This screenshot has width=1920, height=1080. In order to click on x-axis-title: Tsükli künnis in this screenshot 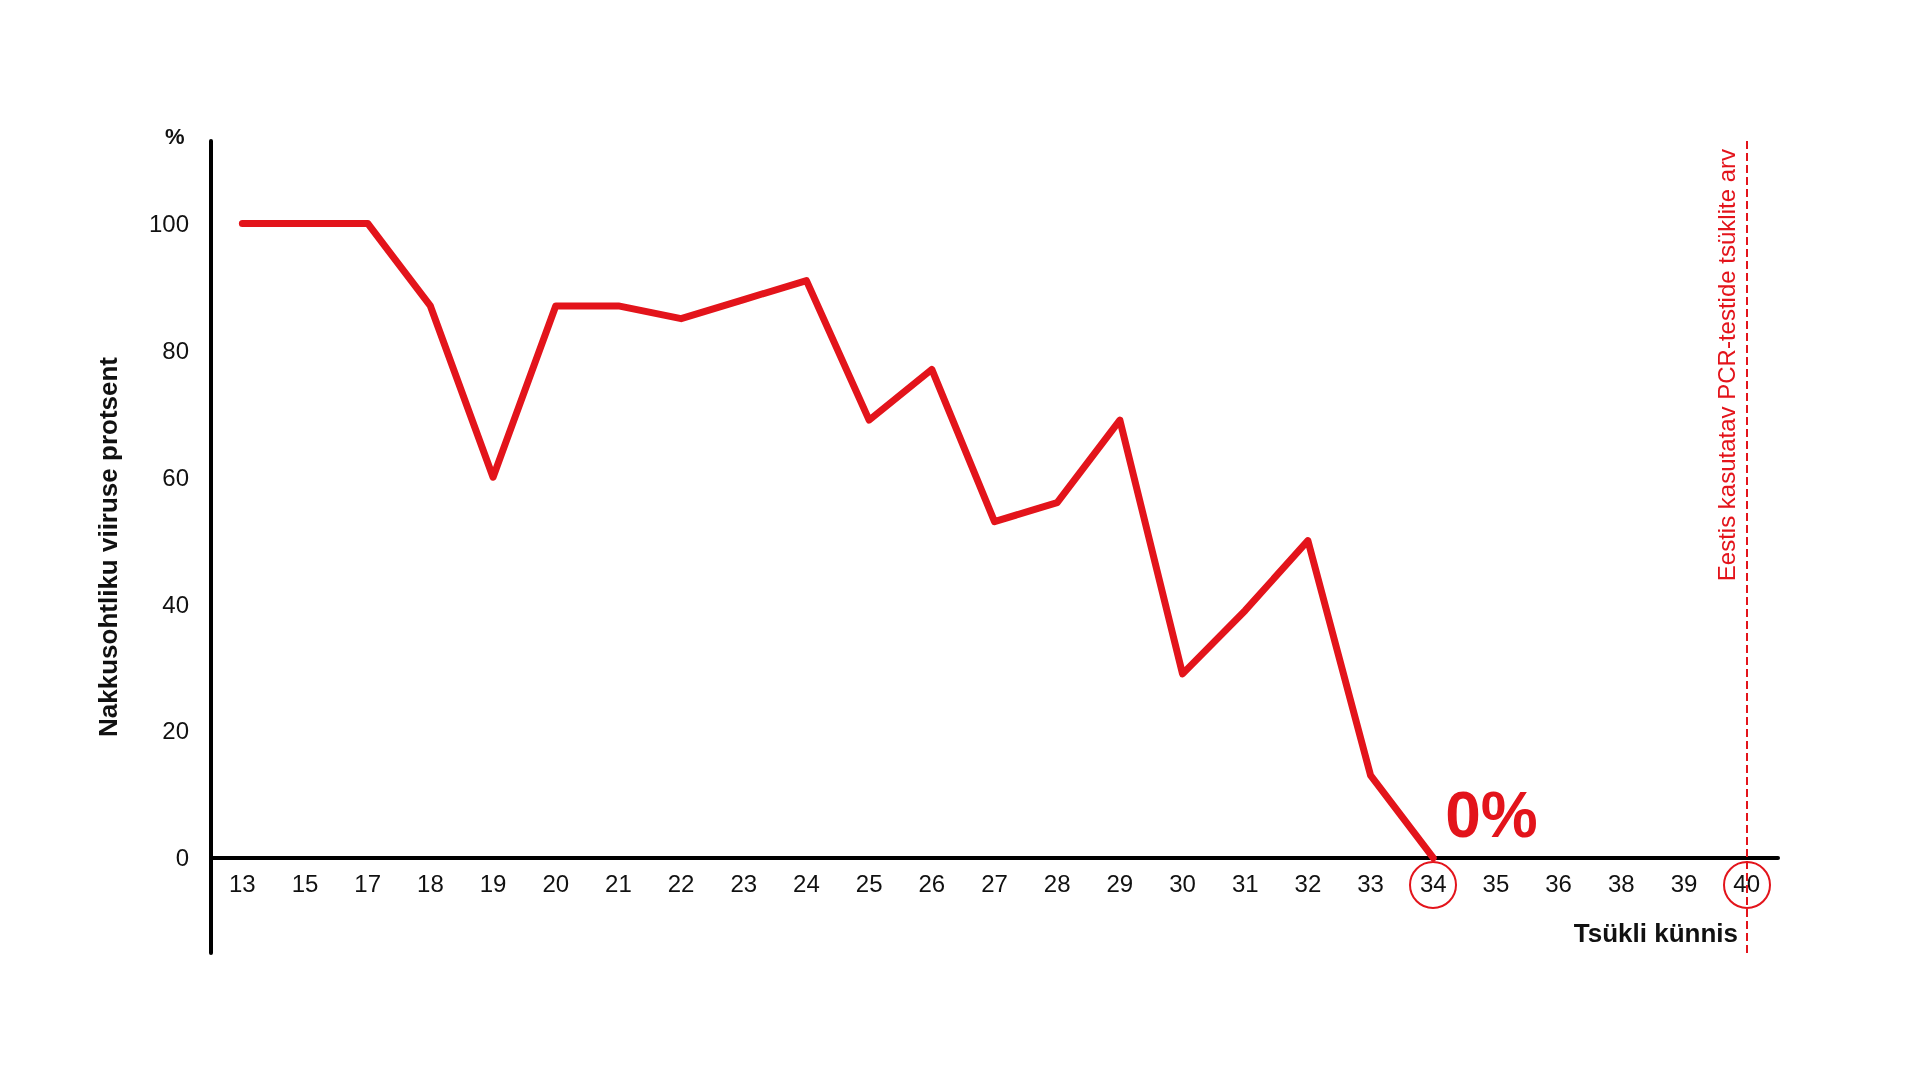, I will do `click(1655, 932)`.